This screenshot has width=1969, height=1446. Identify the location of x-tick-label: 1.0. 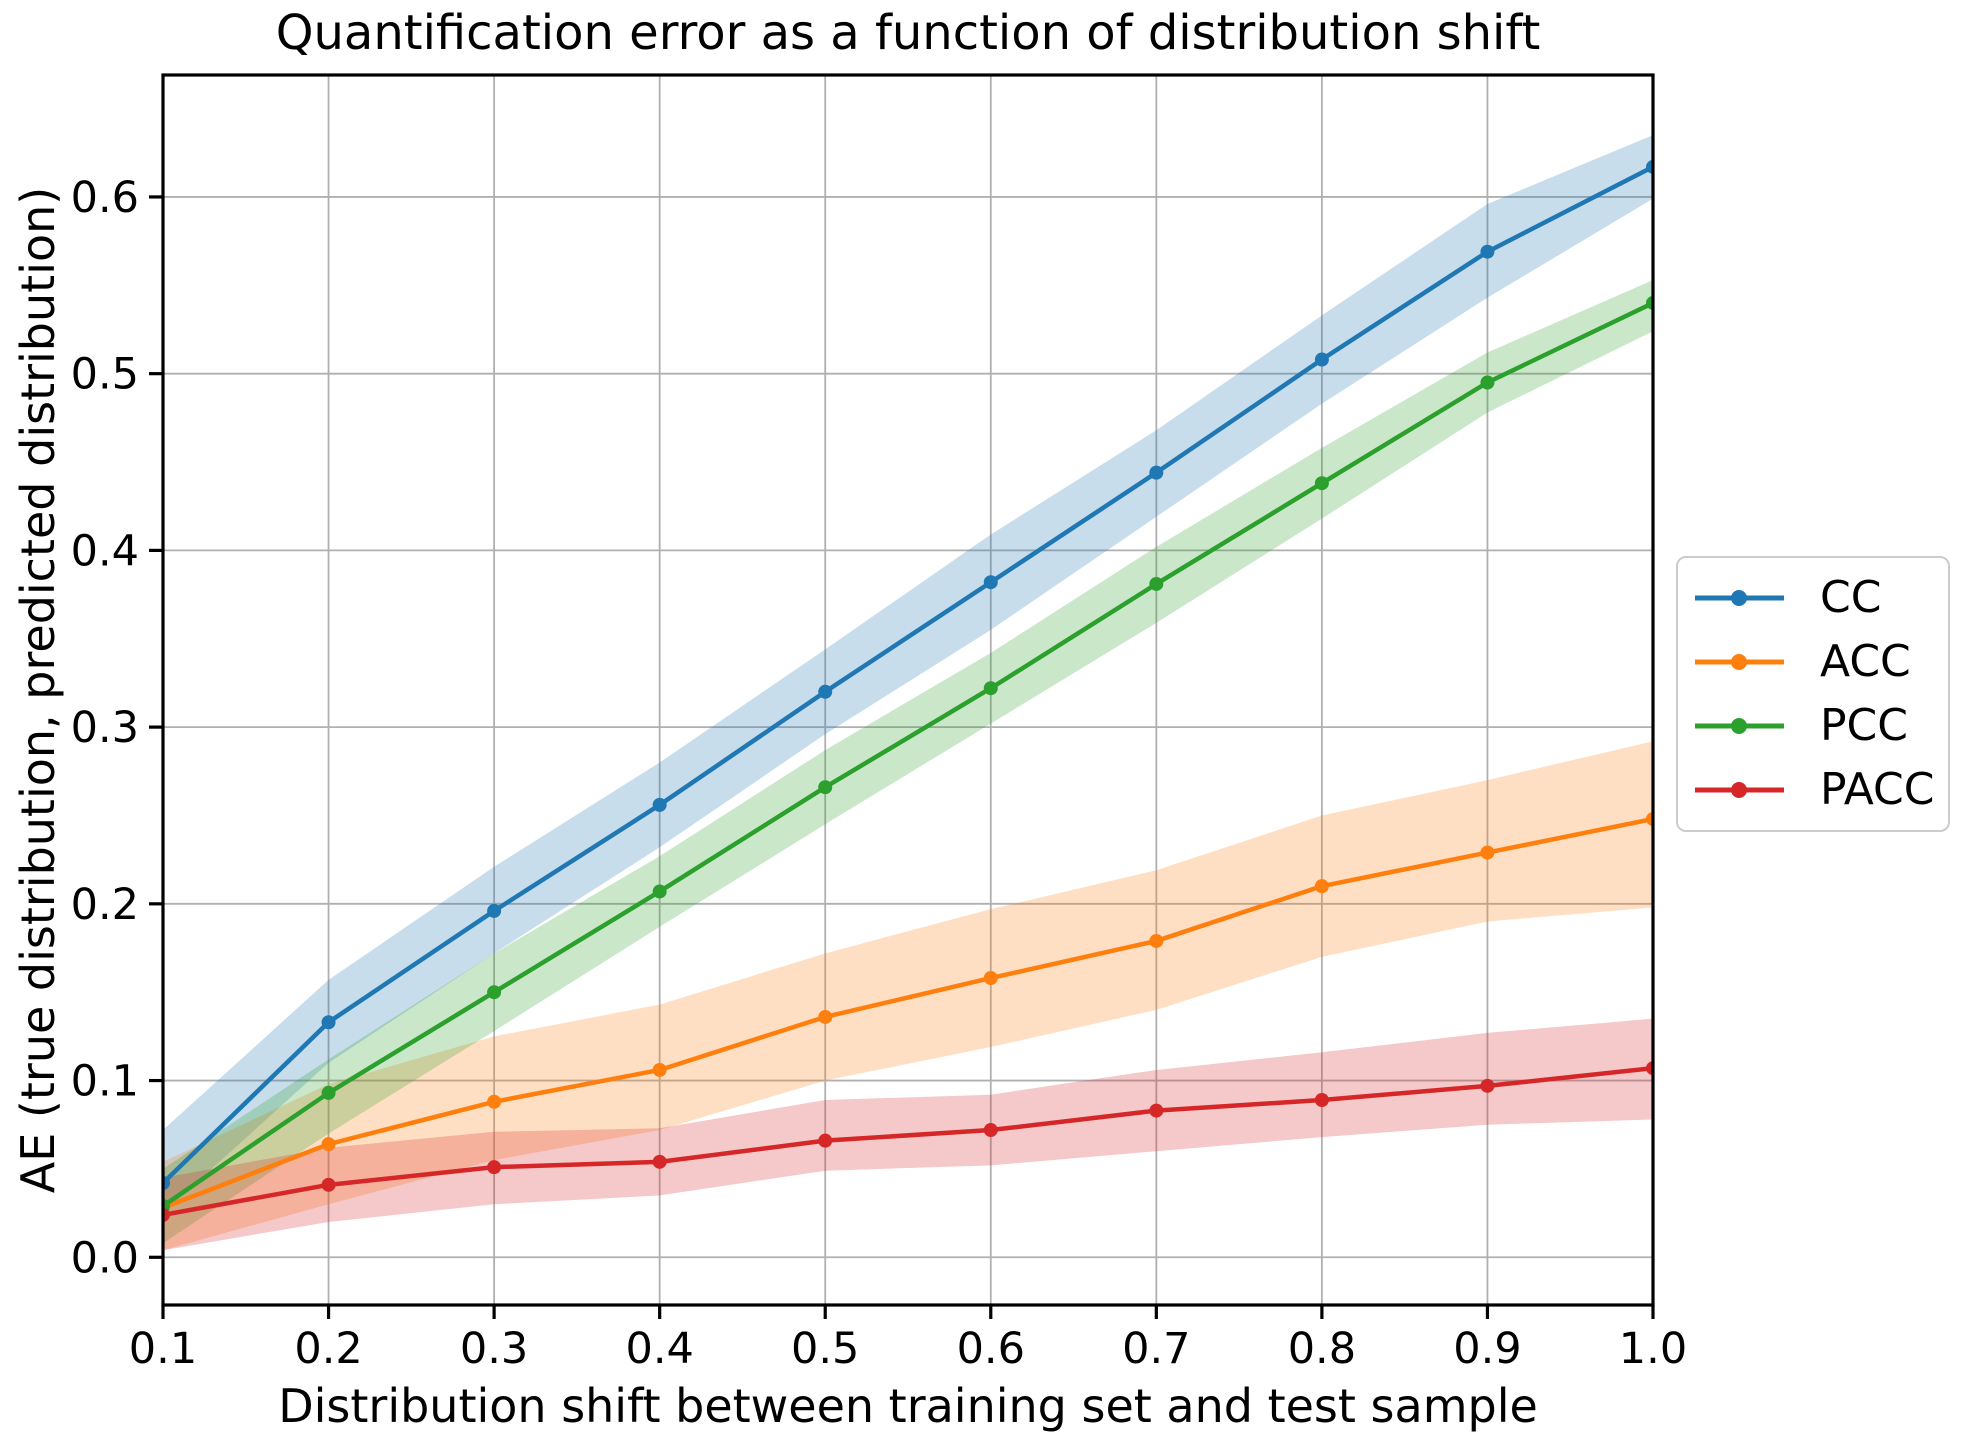
(1653, 1349).